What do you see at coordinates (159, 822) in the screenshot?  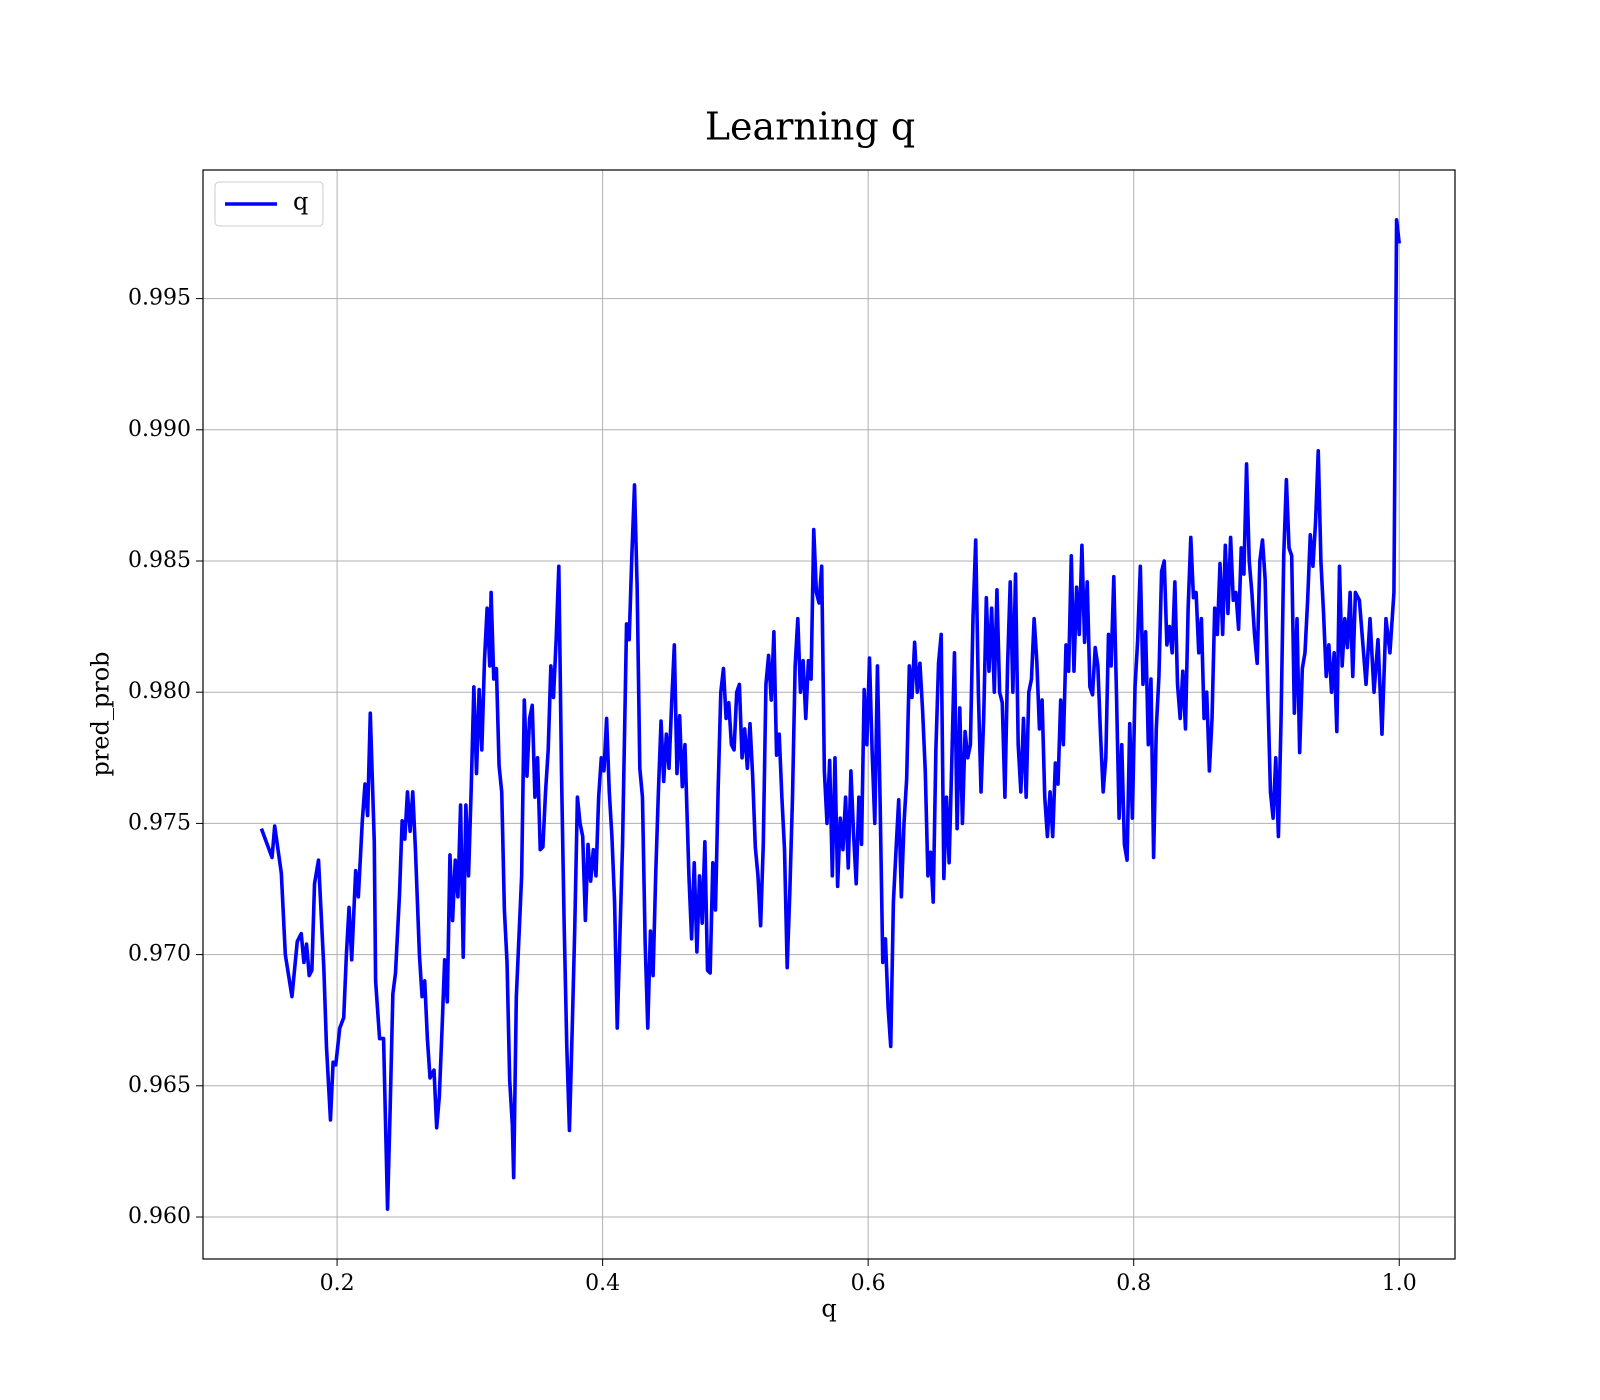 I see `y-tick-label: 0.975` at bounding box center [159, 822].